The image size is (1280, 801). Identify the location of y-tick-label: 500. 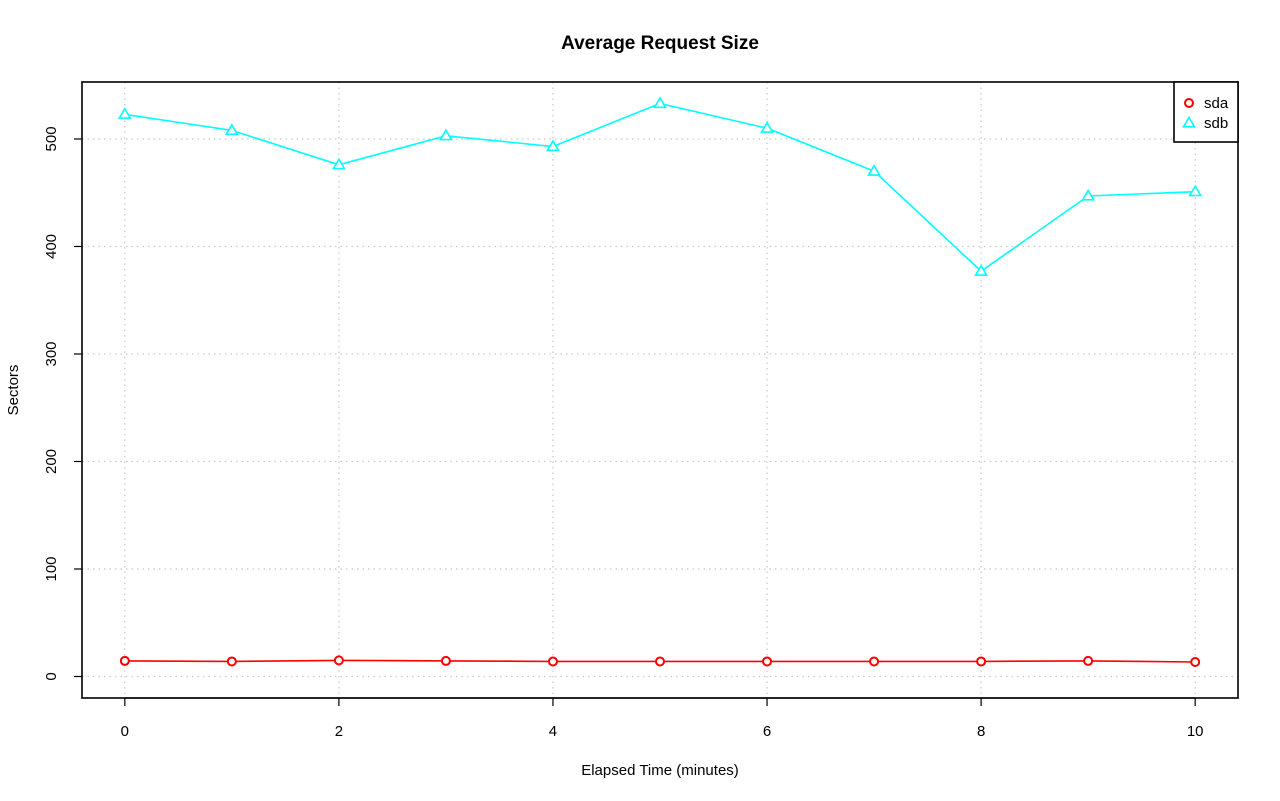
(51, 138).